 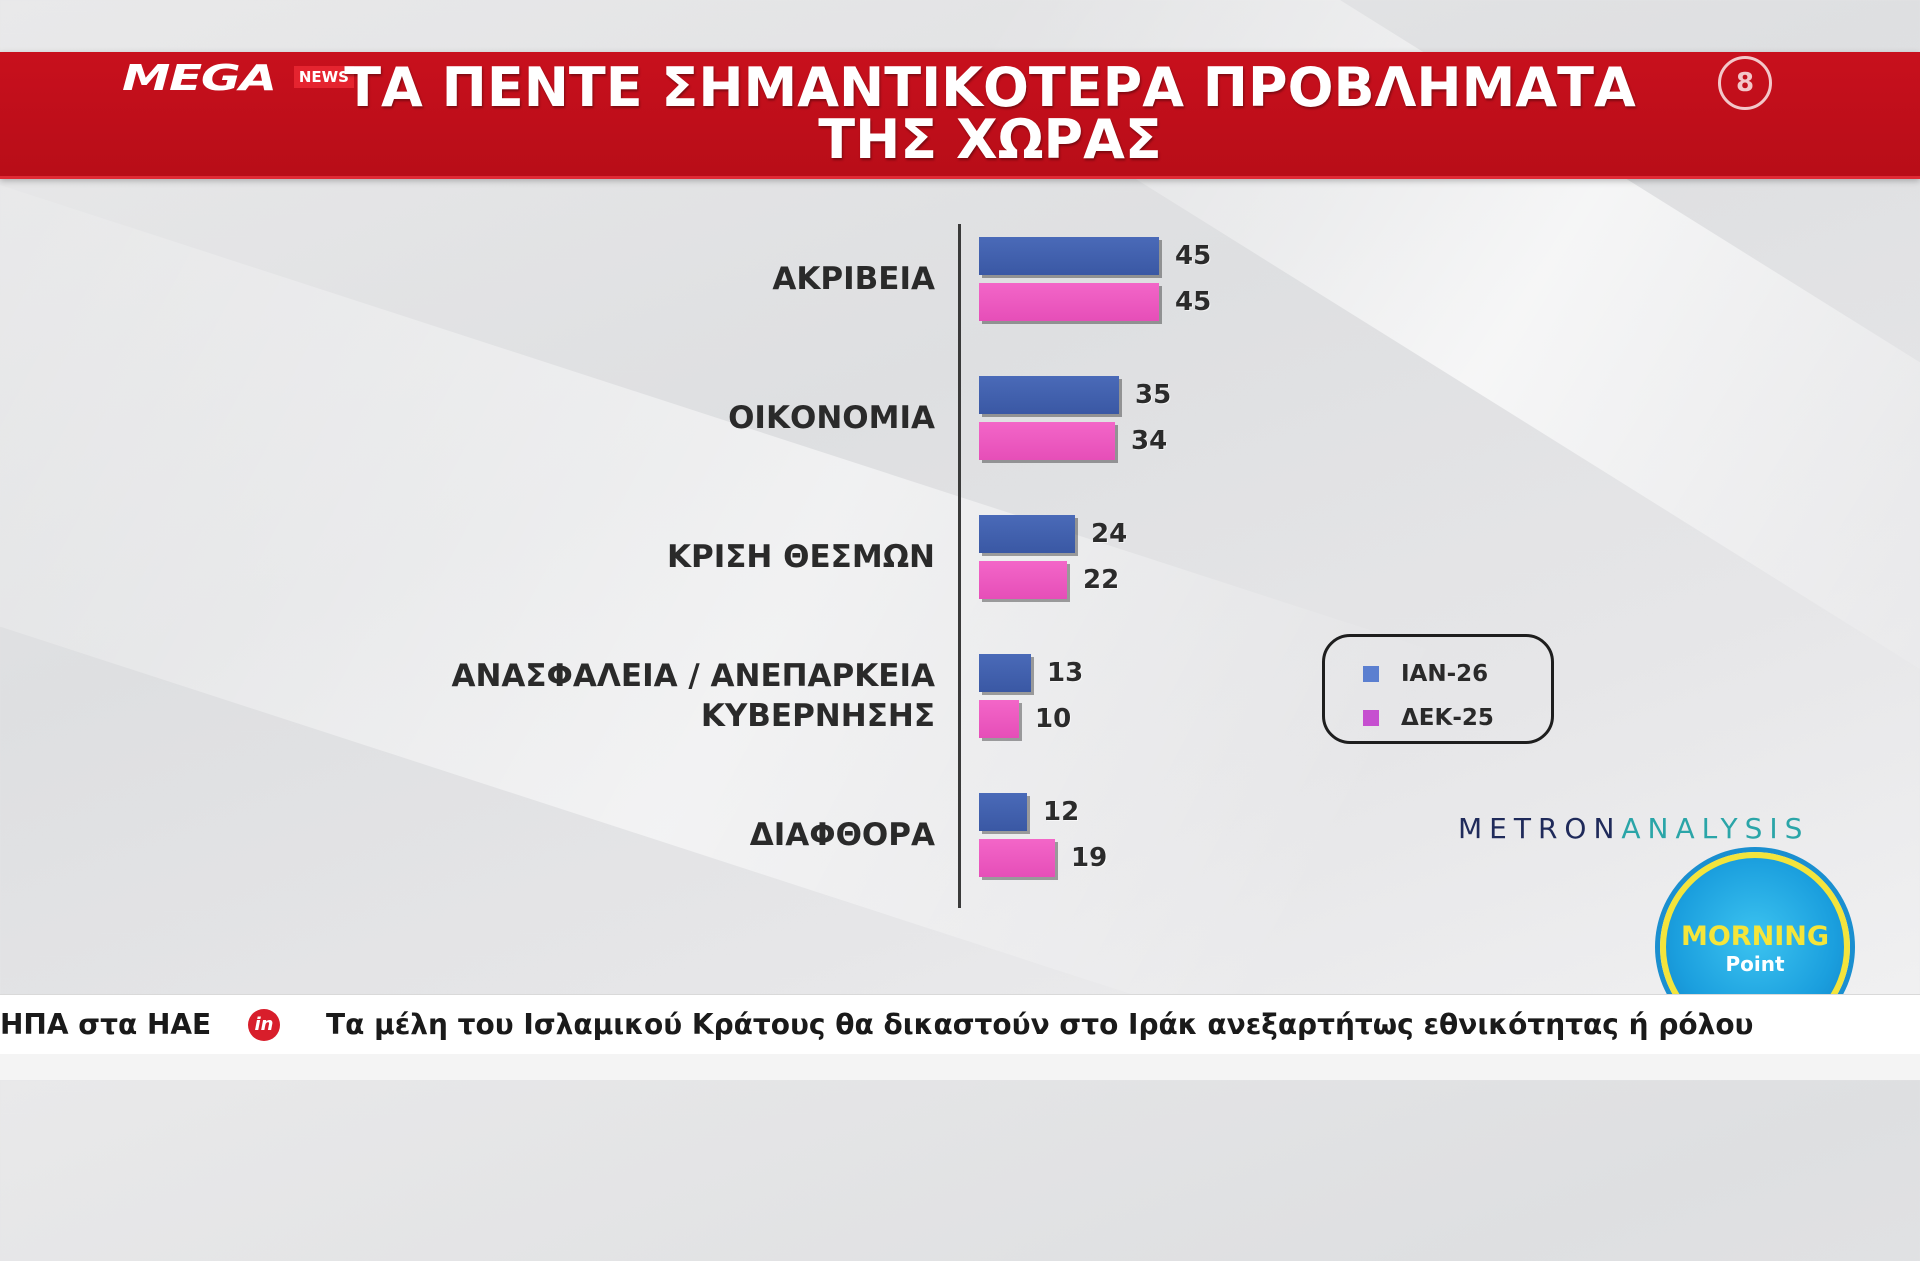 I want to click on category-label: ΟΙΚΟΝΟΜΙΑ, so click(x=831, y=418).